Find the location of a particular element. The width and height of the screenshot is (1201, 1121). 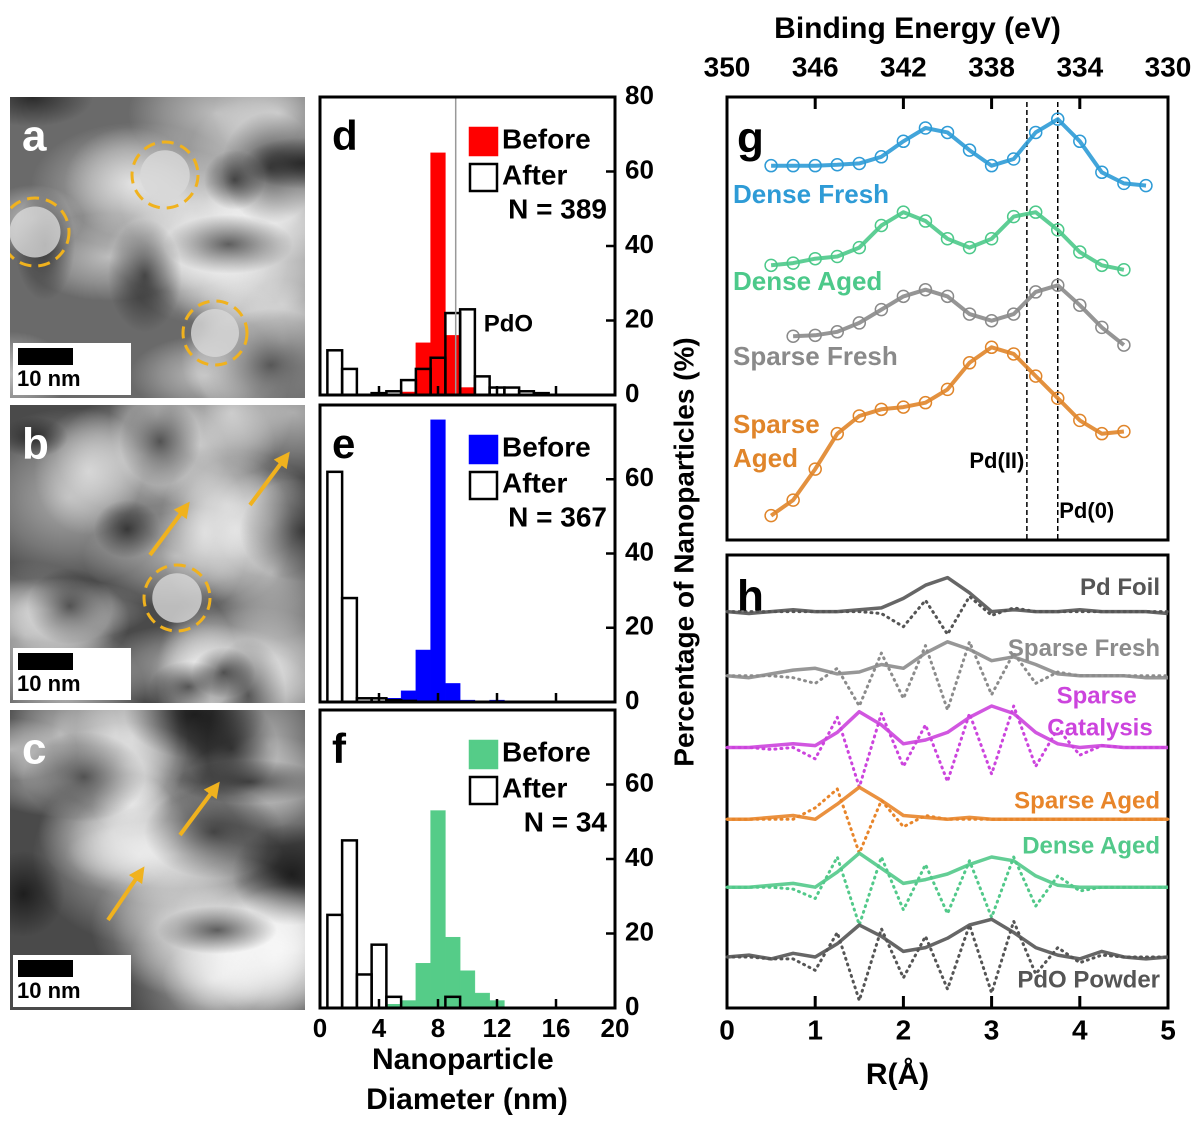

x-tick-label: 4 is located at coordinates (379, 1028).